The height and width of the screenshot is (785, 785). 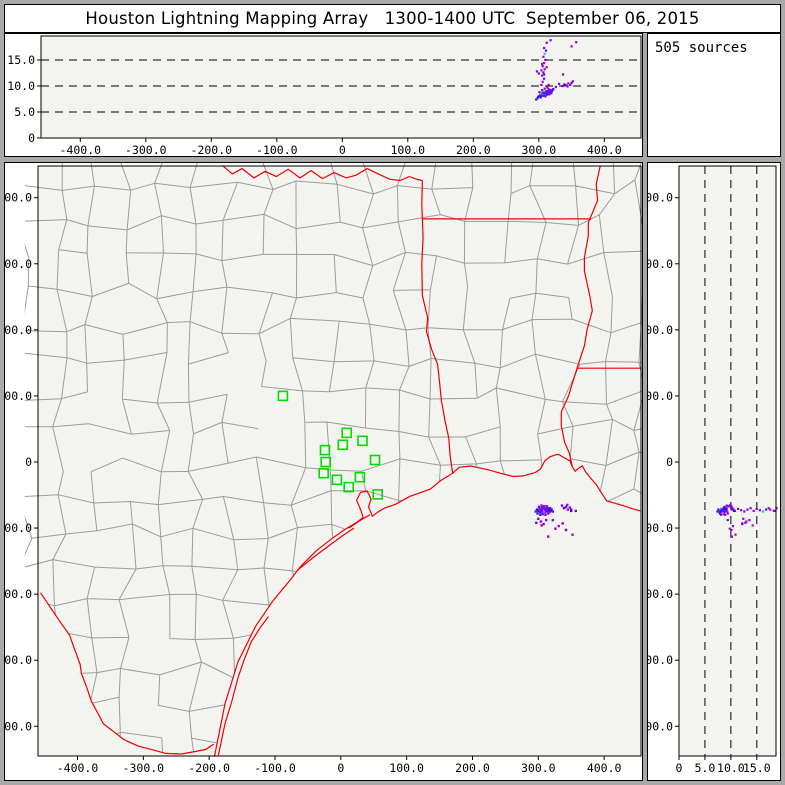 What do you see at coordinates (322, 173) in the screenshot?
I see `red-river` at bounding box center [322, 173].